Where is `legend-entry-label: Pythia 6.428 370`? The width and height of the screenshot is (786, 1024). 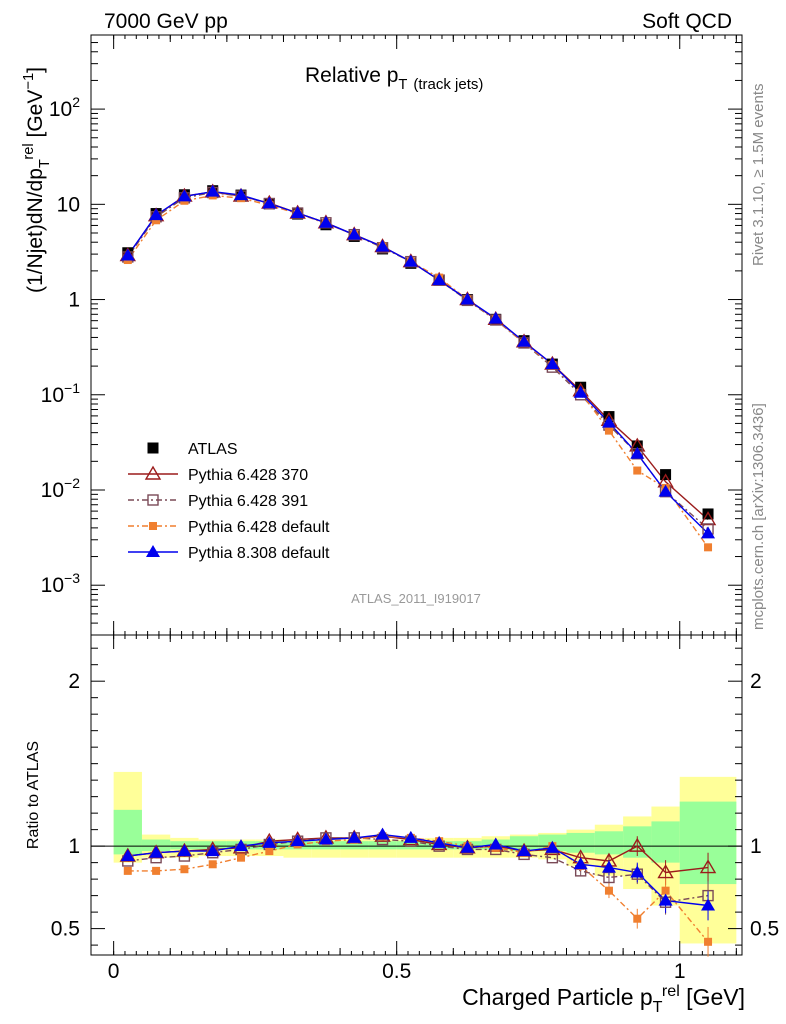 legend-entry-label: Pythia 6.428 370 is located at coordinates (248, 475).